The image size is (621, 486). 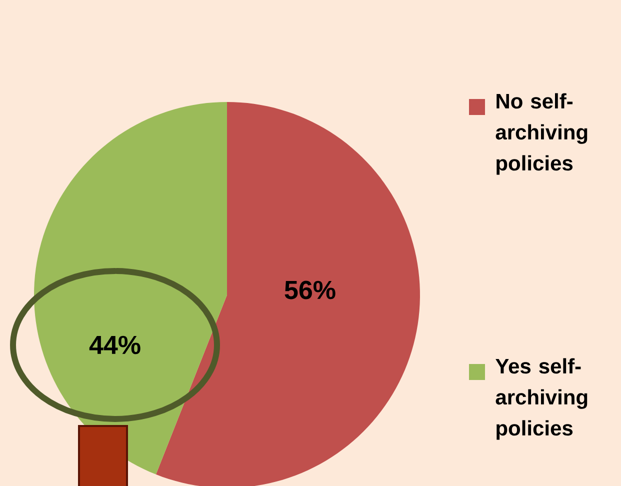 I want to click on legend-label: No self-archiving policies, so click(x=542, y=134).